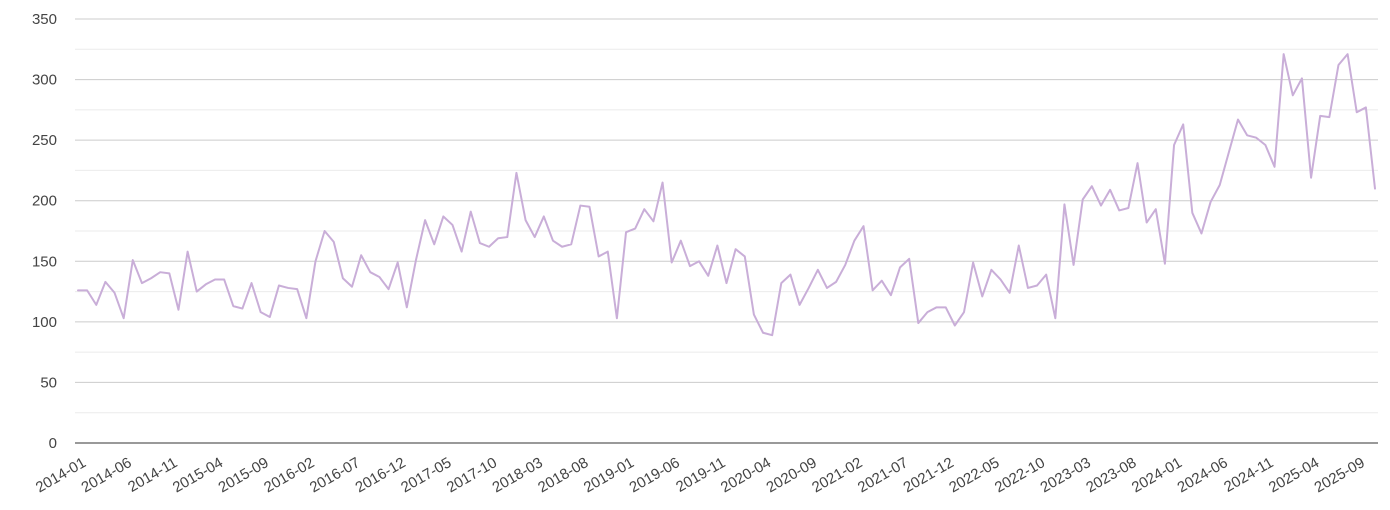 The height and width of the screenshot is (510, 1390). Describe the element at coordinates (152, 475) in the screenshot. I see `x-tick-label: 2014-11` at that location.